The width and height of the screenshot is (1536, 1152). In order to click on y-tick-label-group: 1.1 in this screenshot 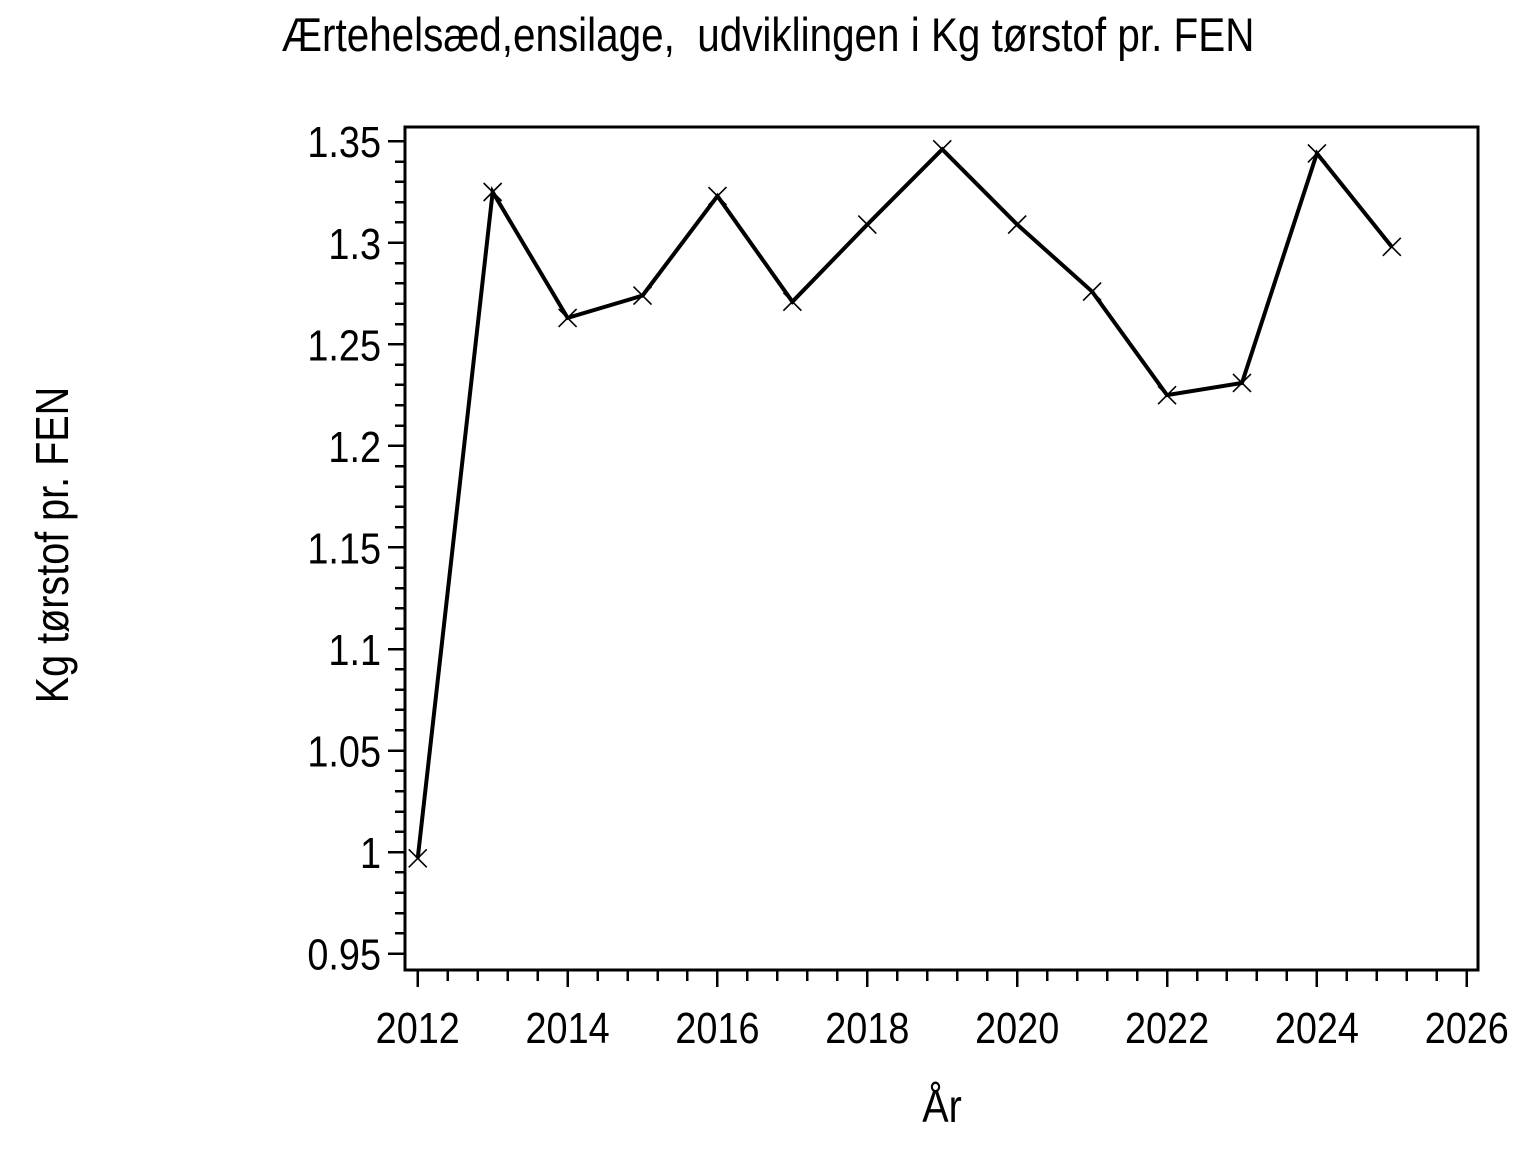, I will do `click(354, 649)`.